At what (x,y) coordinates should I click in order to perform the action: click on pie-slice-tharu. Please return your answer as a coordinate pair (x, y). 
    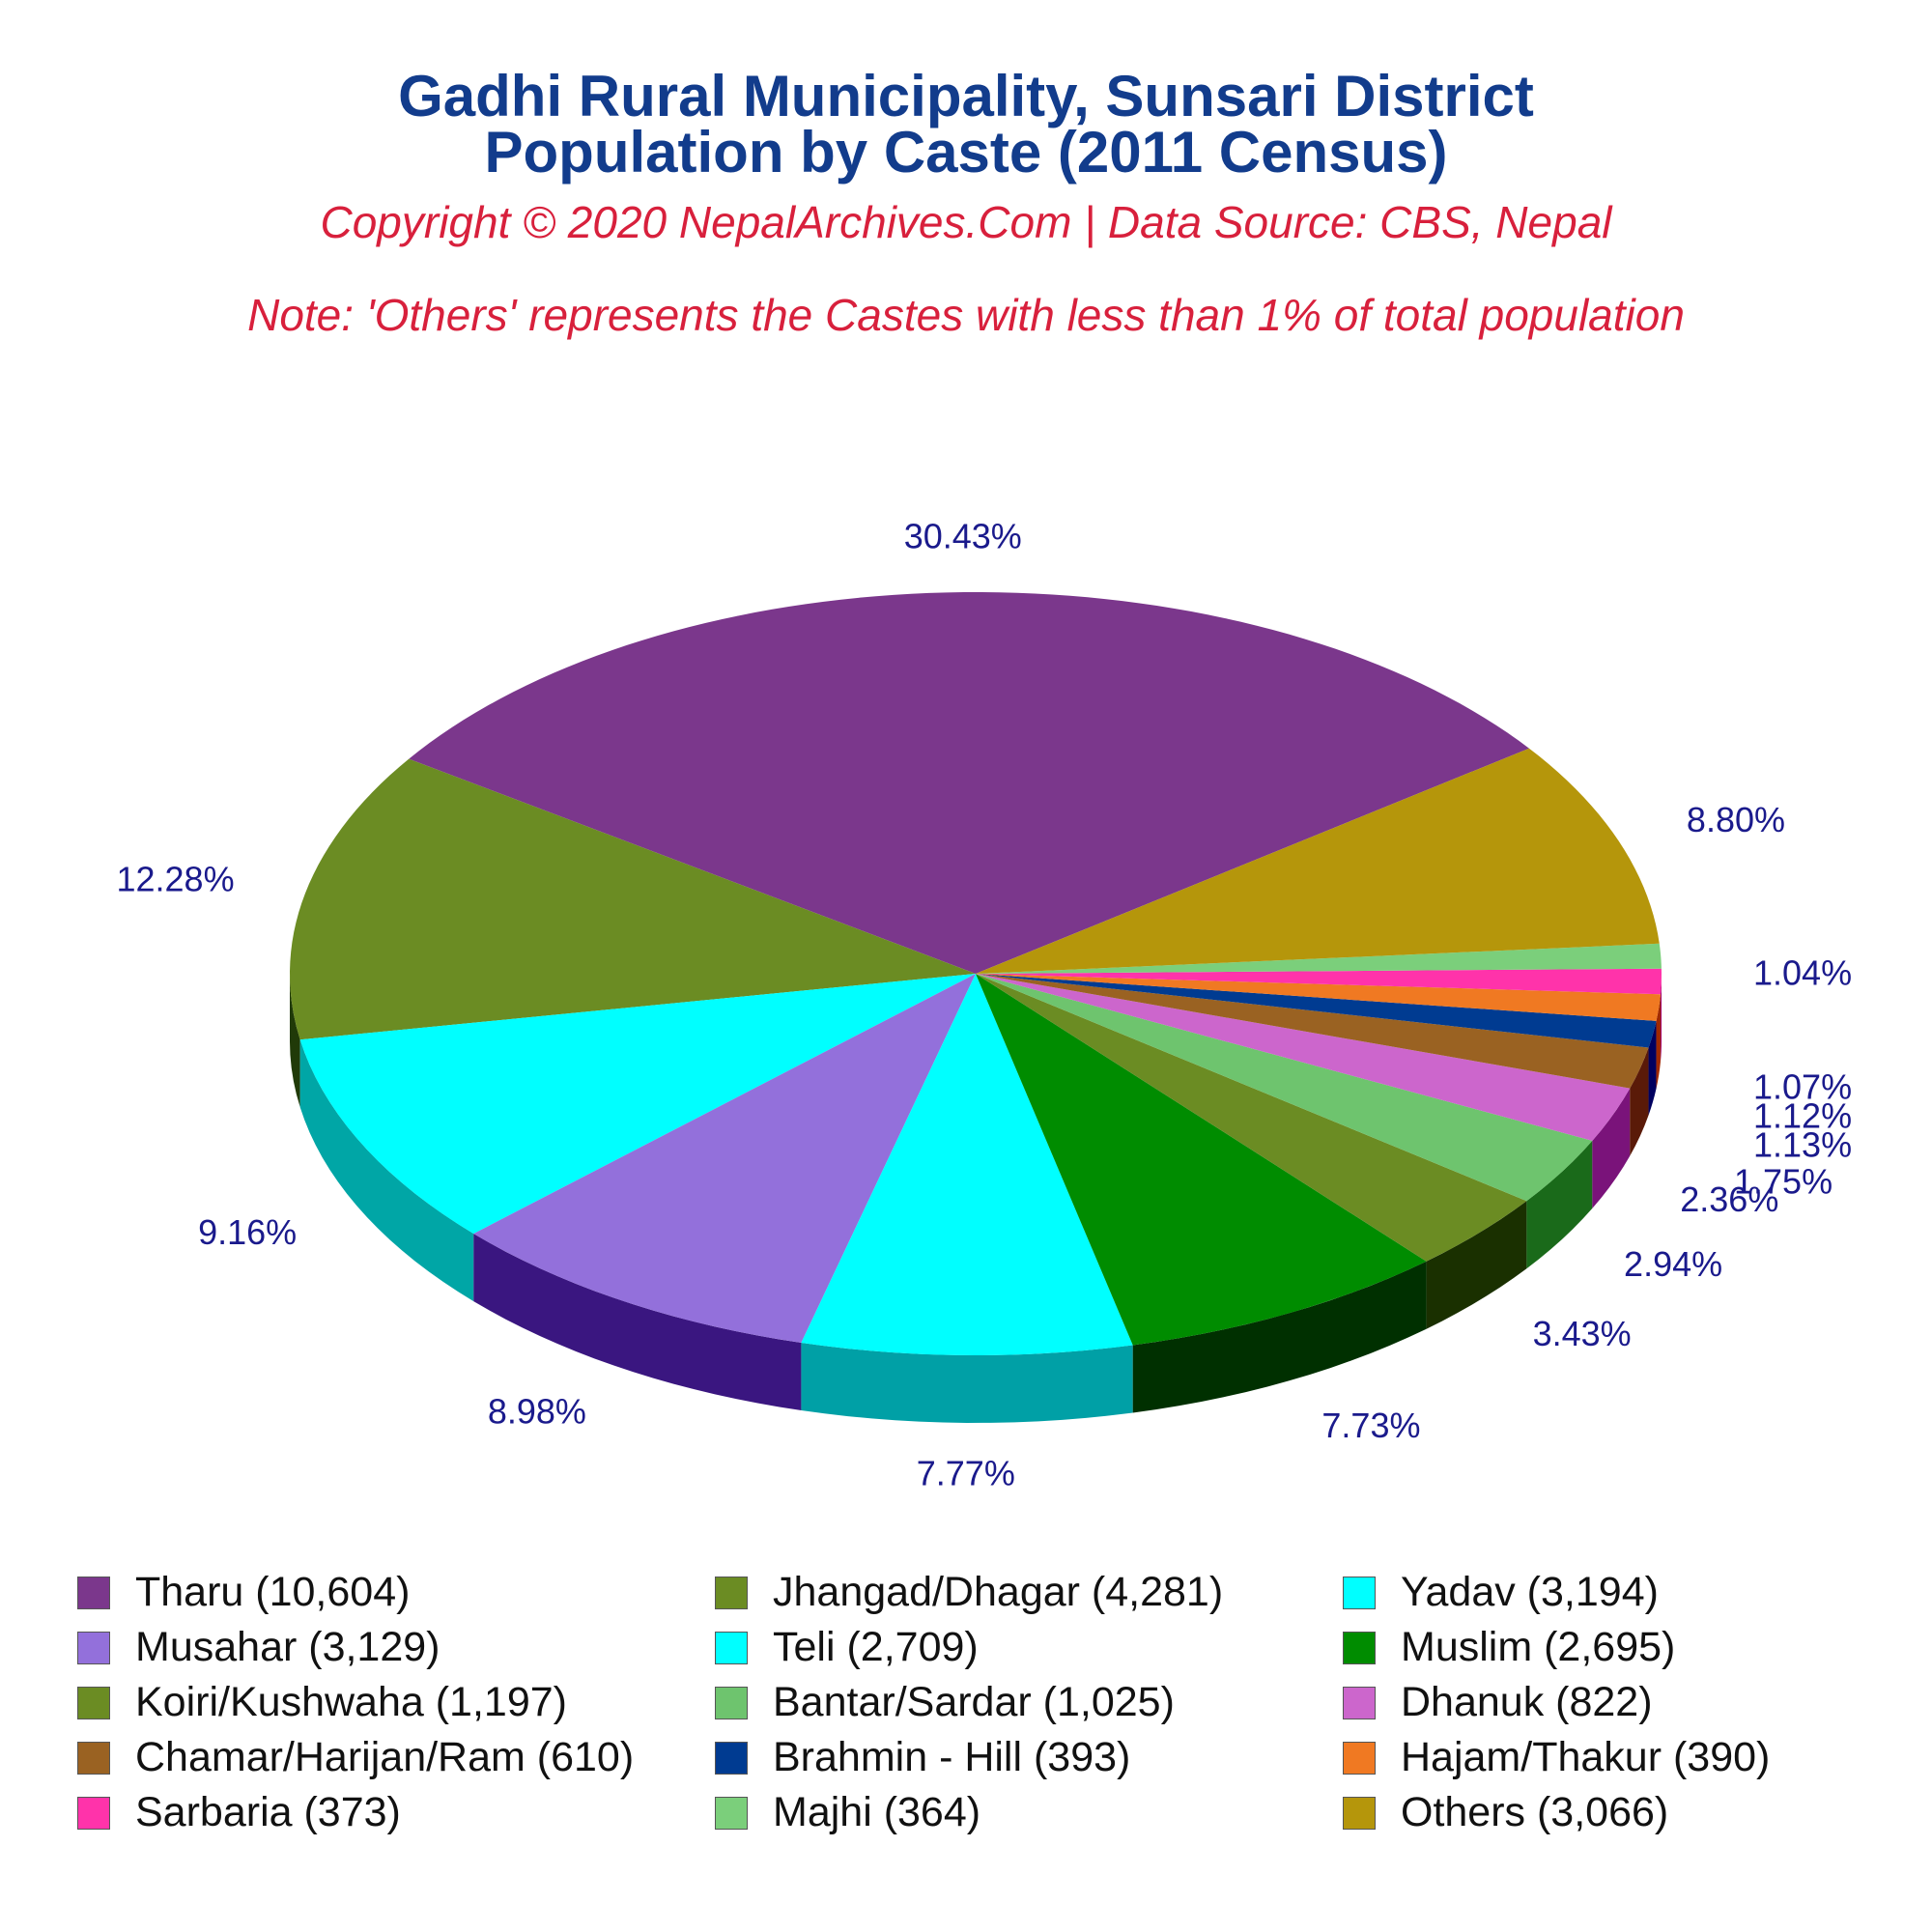
    Looking at the image, I should click on (969, 783).